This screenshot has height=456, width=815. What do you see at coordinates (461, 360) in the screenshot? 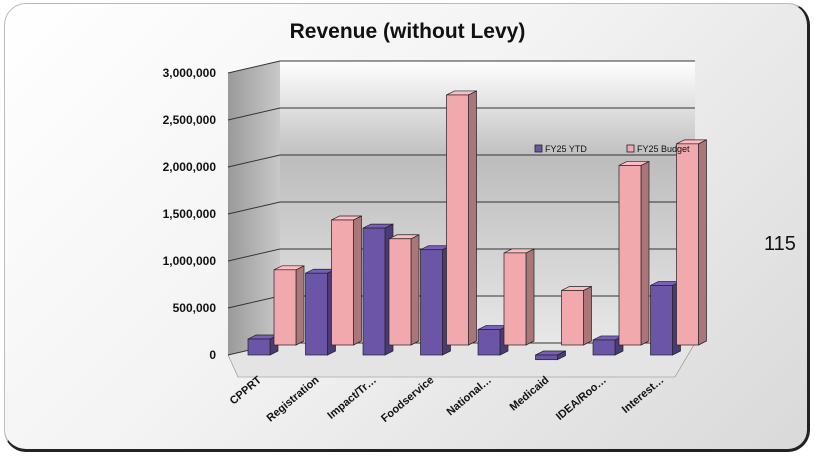
I see `floor` at bounding box center [461, 360].